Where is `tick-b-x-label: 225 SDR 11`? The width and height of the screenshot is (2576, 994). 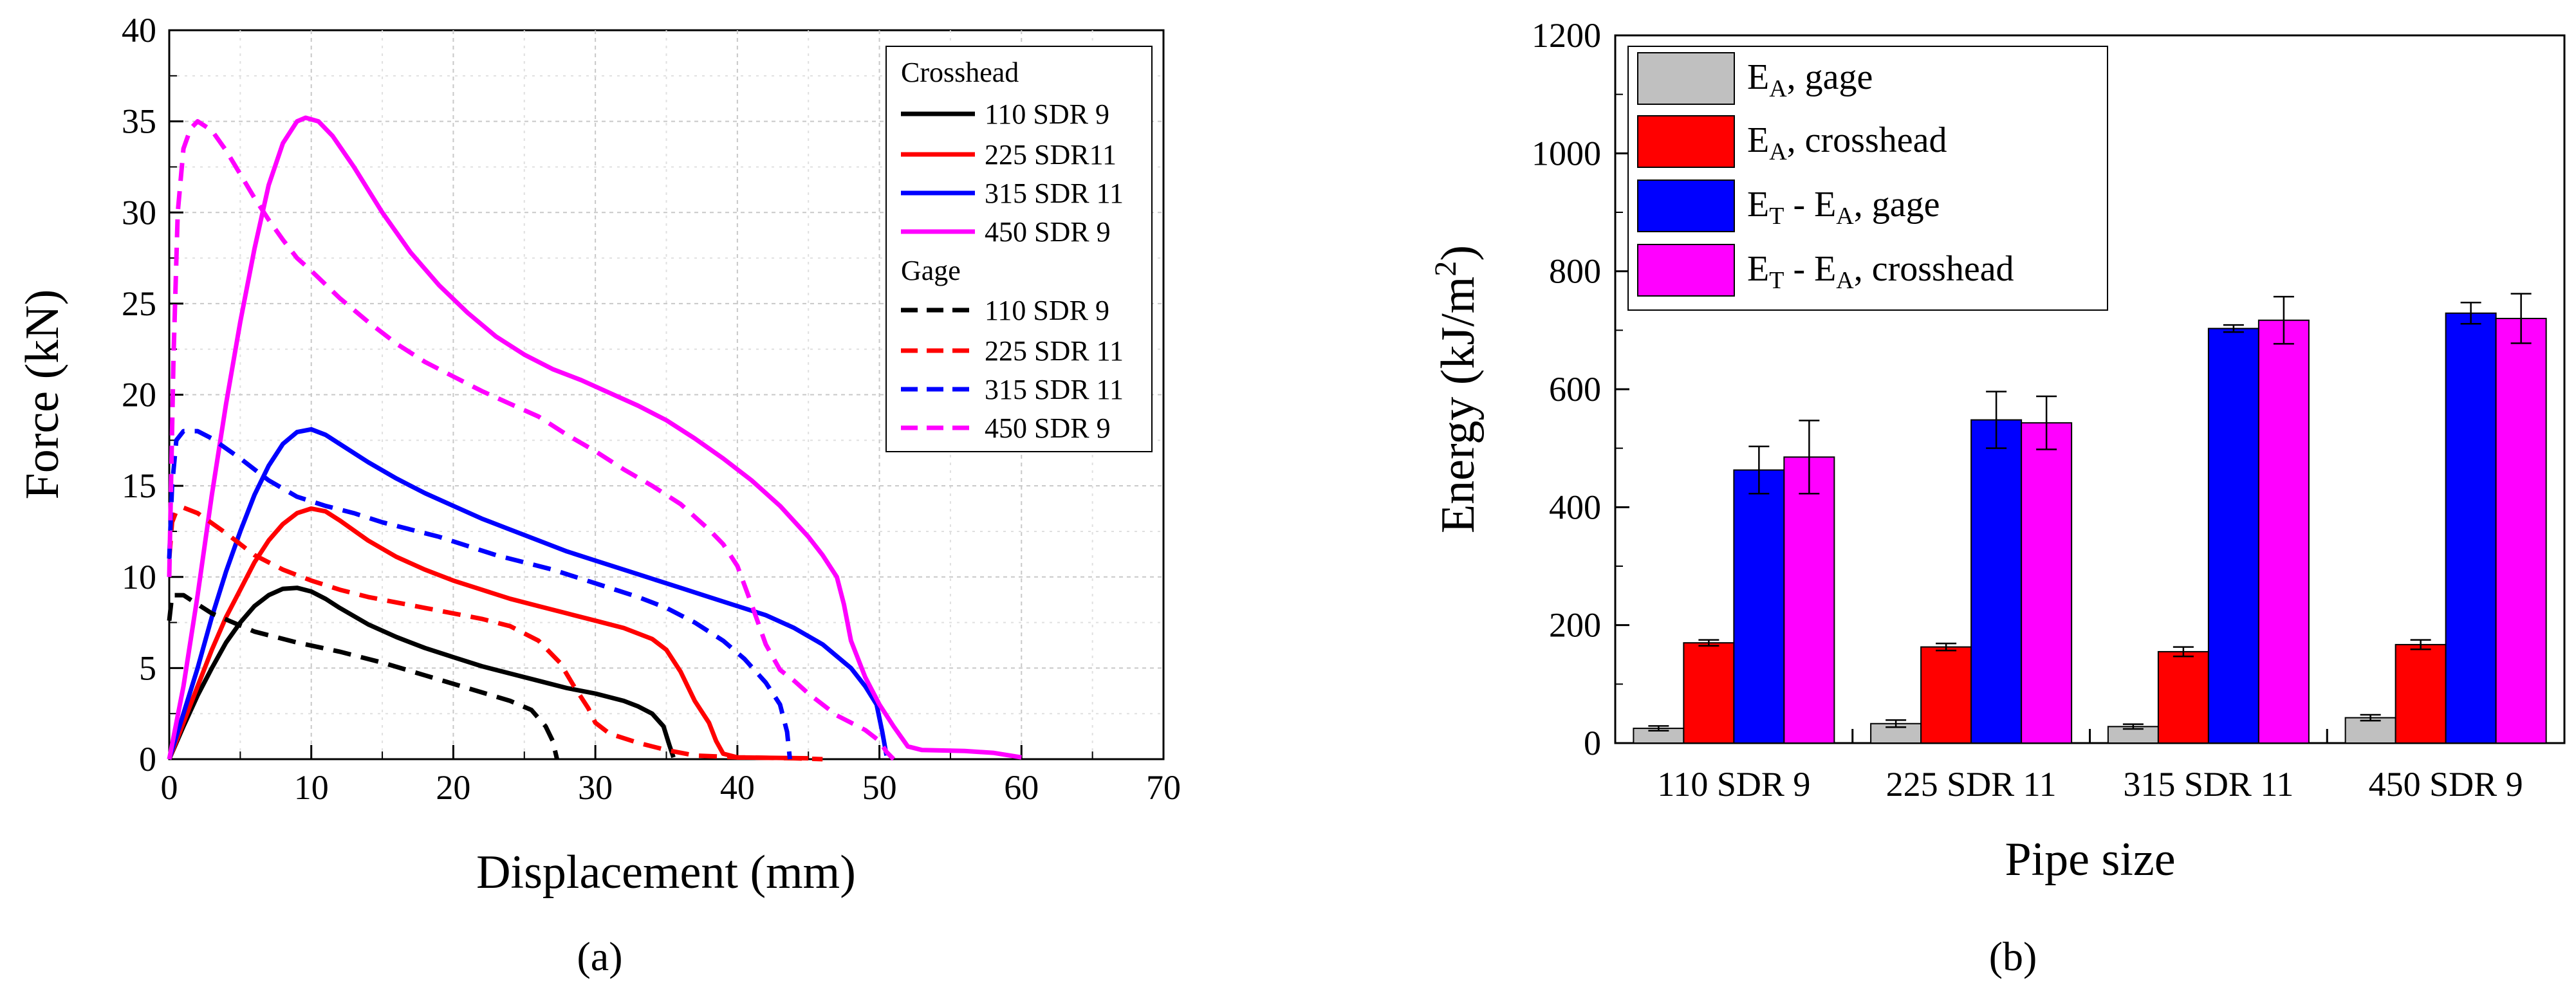
tick-b-x-label: 225 SDR 11 is located at coordinates (1971, 784).